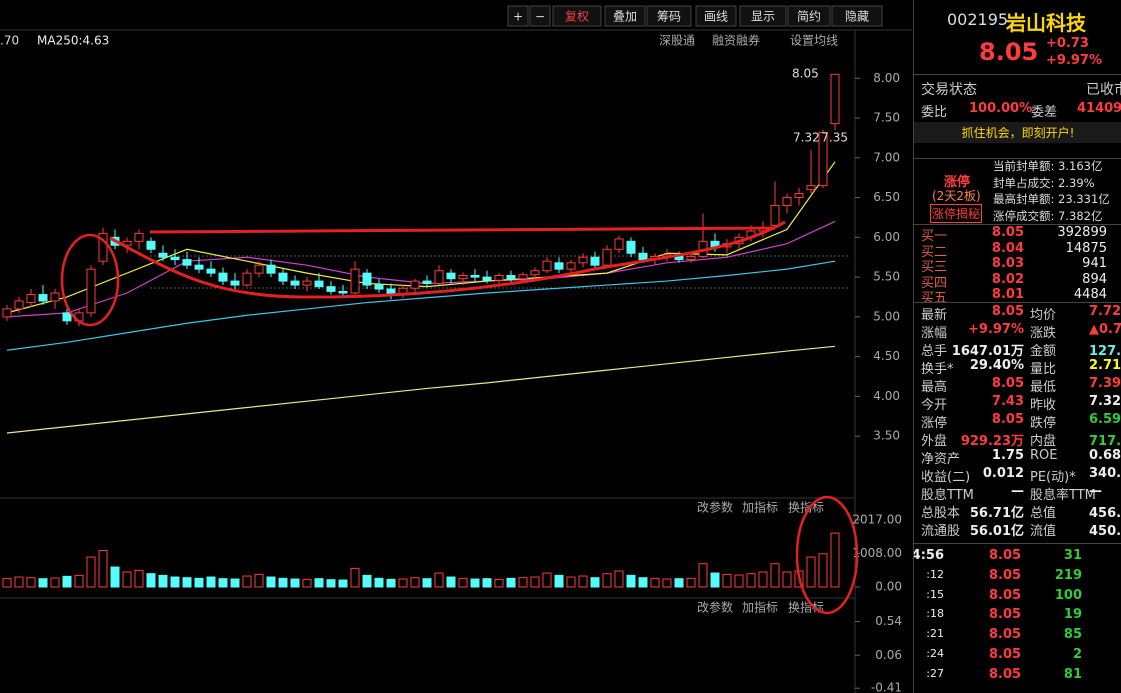  What do you see at coordinates (1007, 232) in the screenshot?
I see `bid-price: 8.05` at bounding box center [1007, 232].